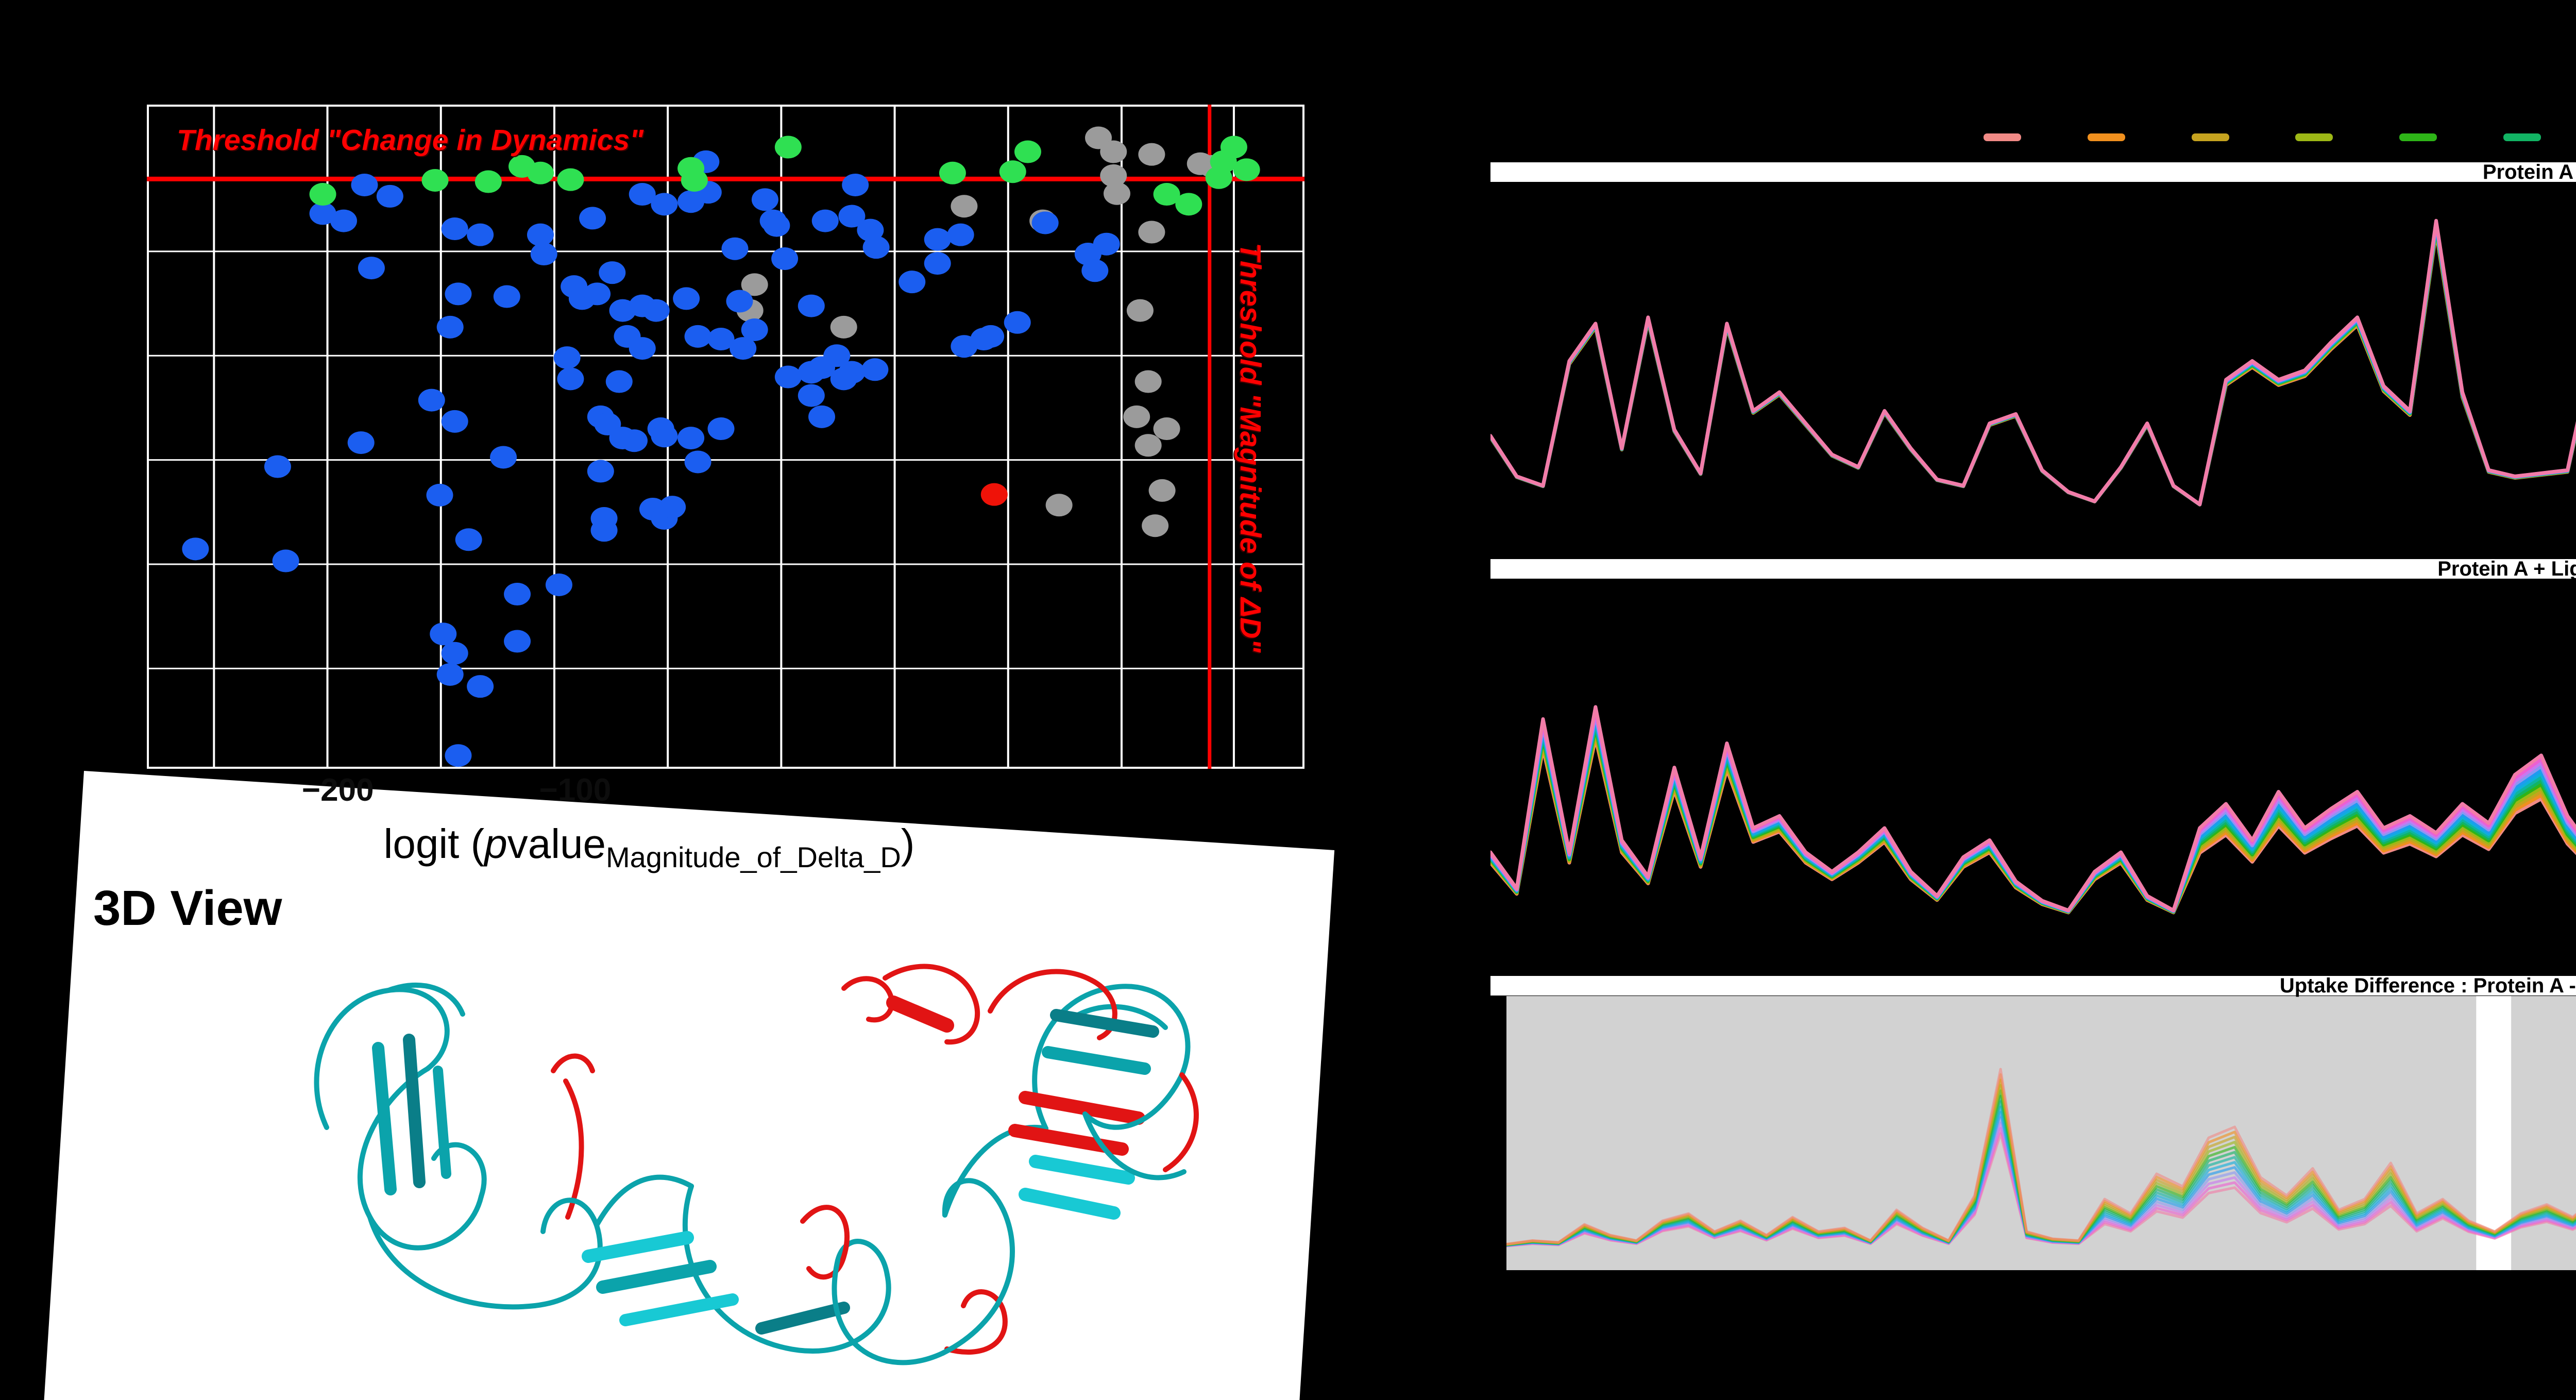 This screenshot has width=2576, height=1400. I want to click on protein-ribbon-structure, so click(754, 1158).